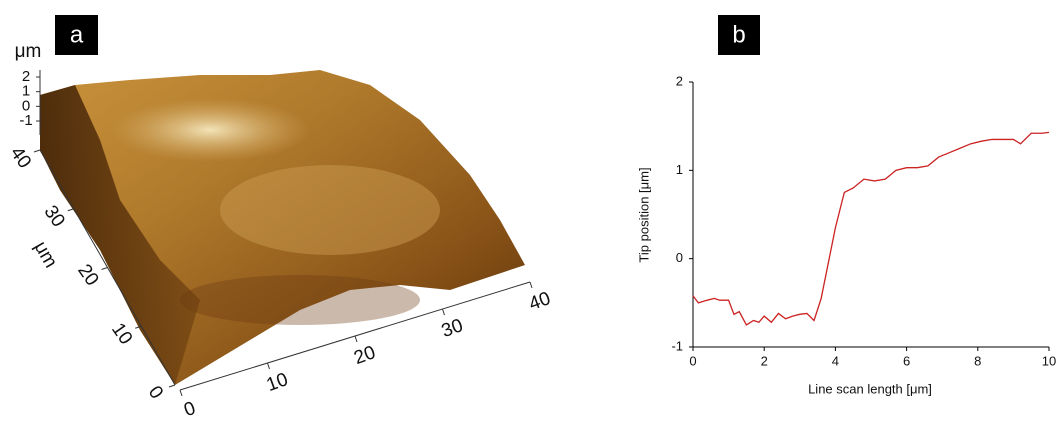 This screenshot has height=423, width=1061. Describe the element at coordinates (643, 214) in the screenshot. I see `y-axis-label: Tip position [μm]` at that location.